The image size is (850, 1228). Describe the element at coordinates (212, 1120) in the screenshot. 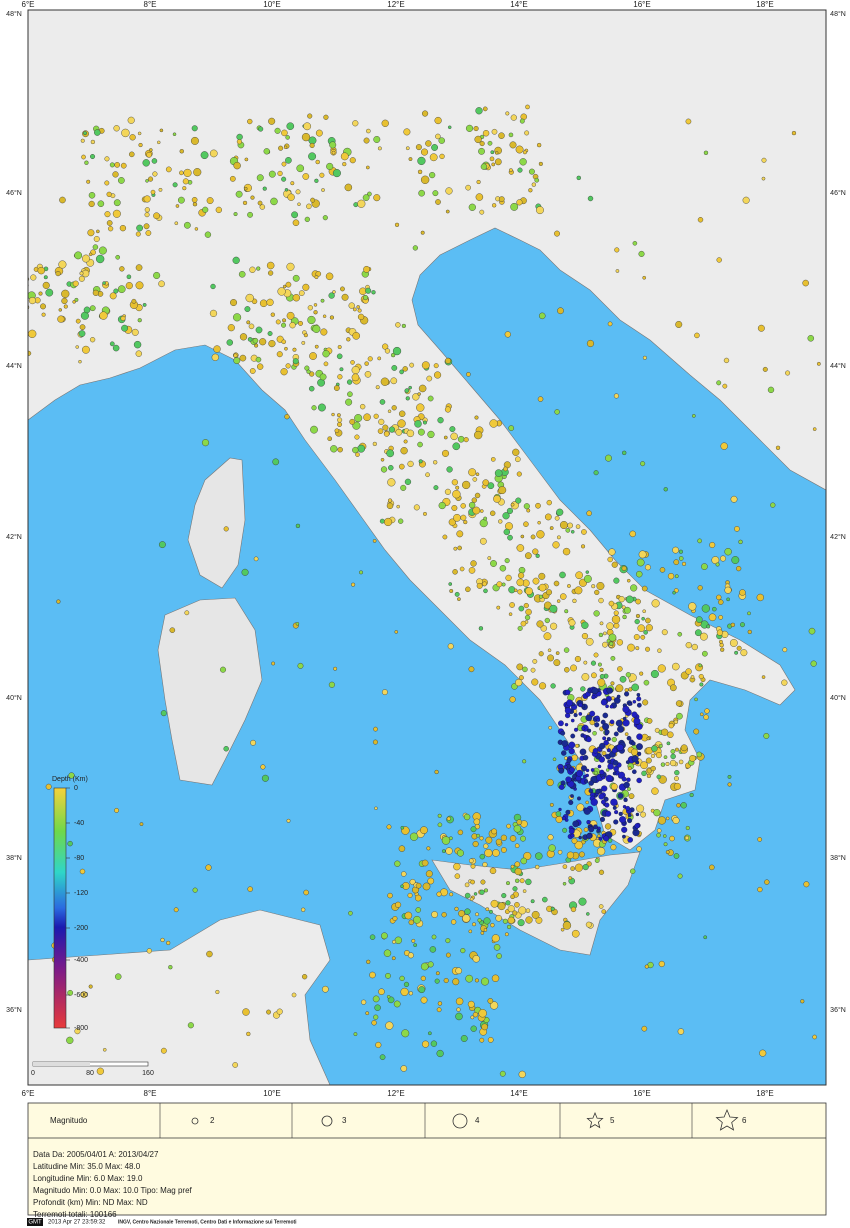

I see `legend-label: 2` at that location.